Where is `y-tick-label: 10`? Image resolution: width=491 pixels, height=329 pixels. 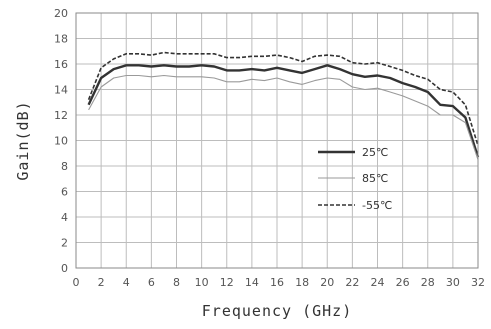
y-tick-label: 10 is located at coordinates (61, 141).